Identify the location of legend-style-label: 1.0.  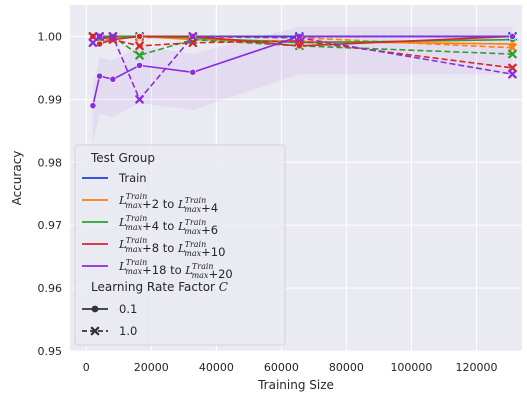
(128, 331).